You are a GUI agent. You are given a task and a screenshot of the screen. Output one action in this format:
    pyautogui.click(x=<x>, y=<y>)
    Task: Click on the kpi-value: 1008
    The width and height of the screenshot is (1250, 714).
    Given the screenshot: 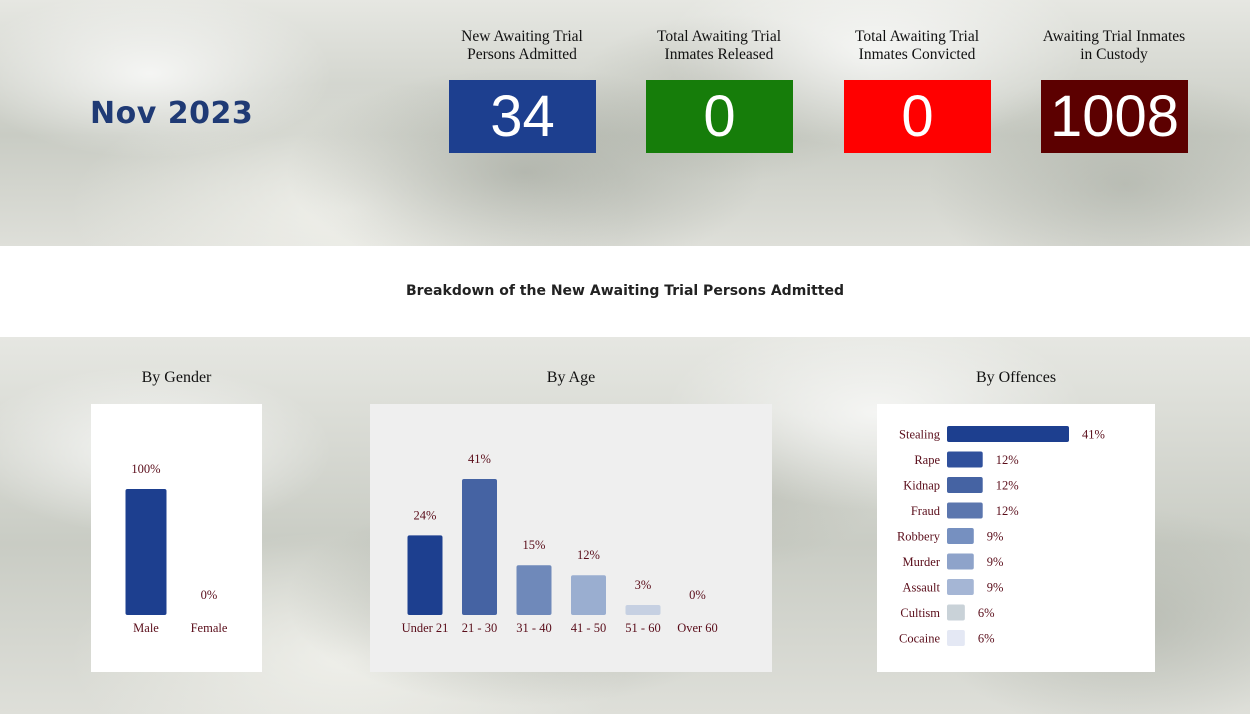 What is the action you would take?
    pyautogui.click(x=1114, y=116)
    